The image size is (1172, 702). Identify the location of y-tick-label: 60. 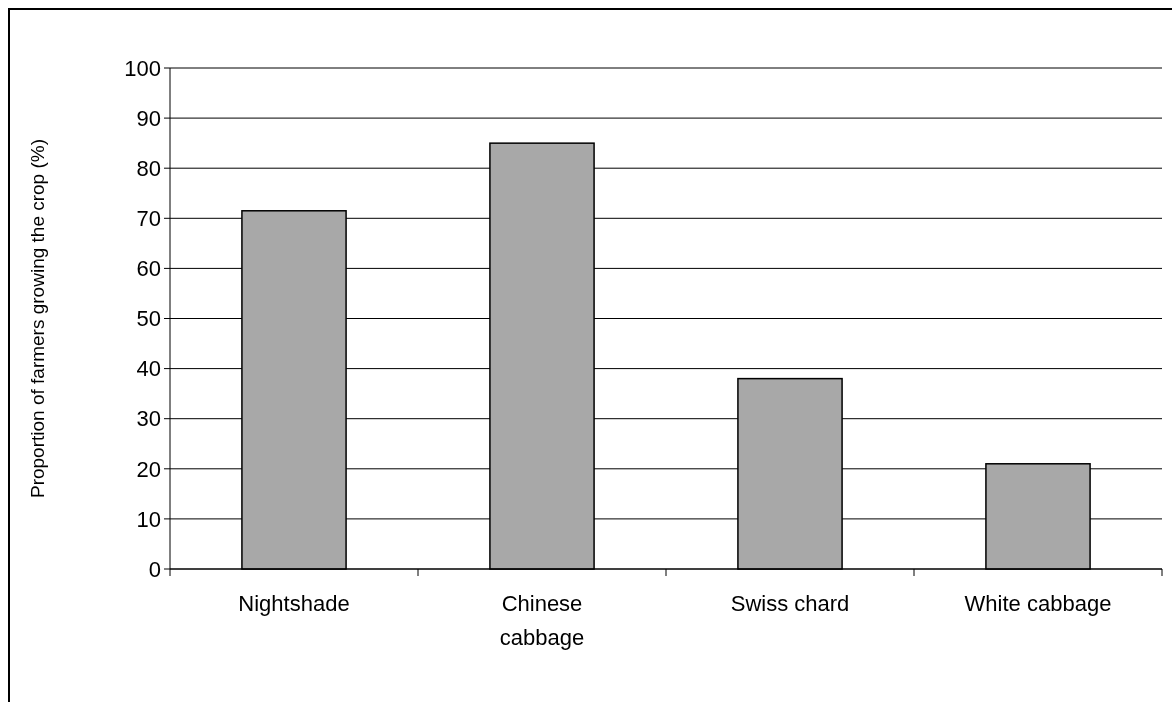
(148, 269).